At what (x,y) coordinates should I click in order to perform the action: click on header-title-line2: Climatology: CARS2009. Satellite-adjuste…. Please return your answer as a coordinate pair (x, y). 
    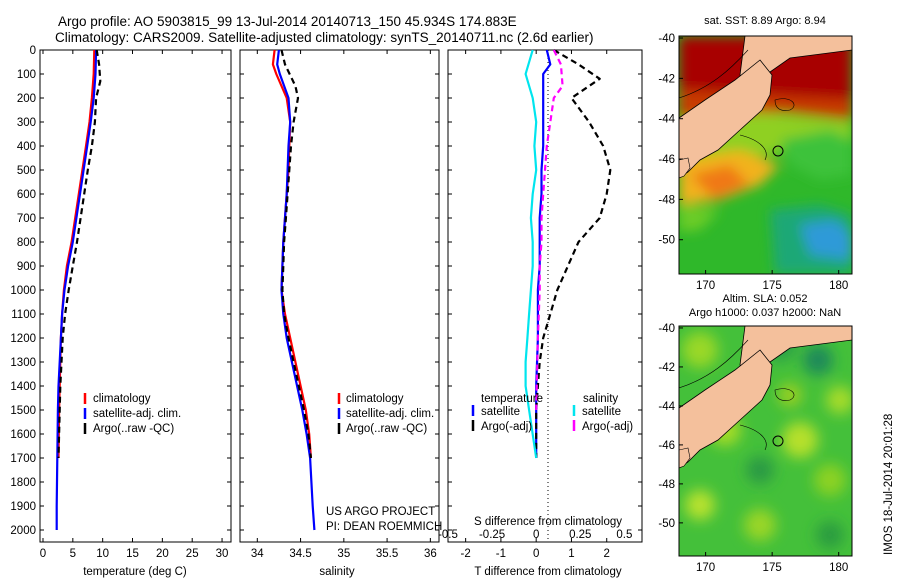
    Looking at the image, I should click on (324, 37).